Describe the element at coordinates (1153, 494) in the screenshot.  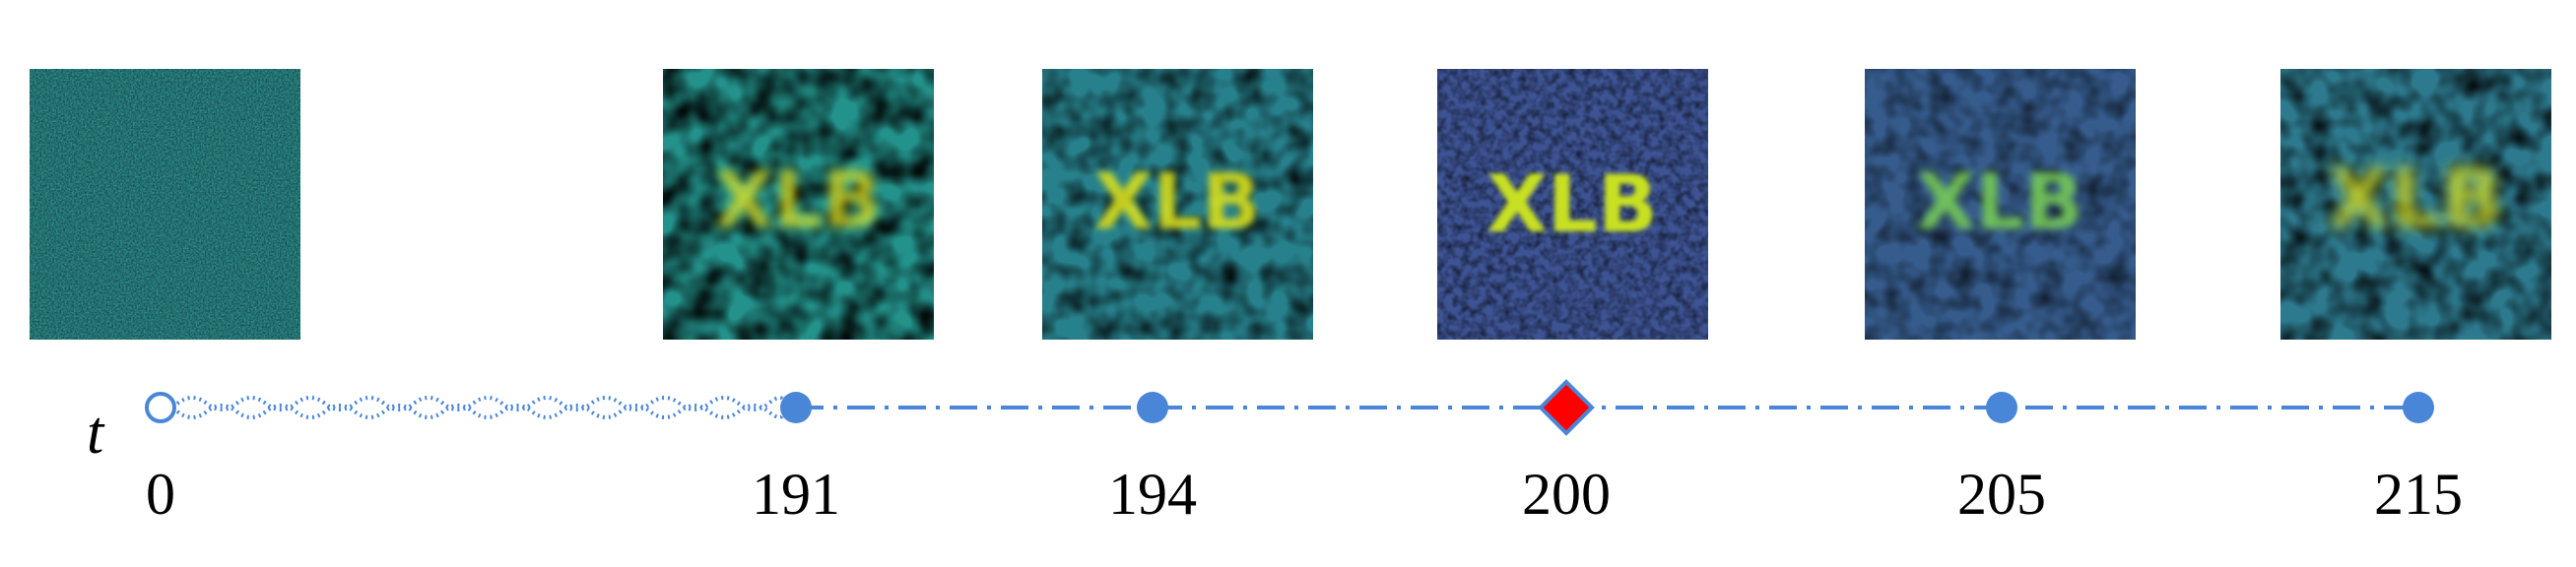
I see `tick-label: 194` at that location.